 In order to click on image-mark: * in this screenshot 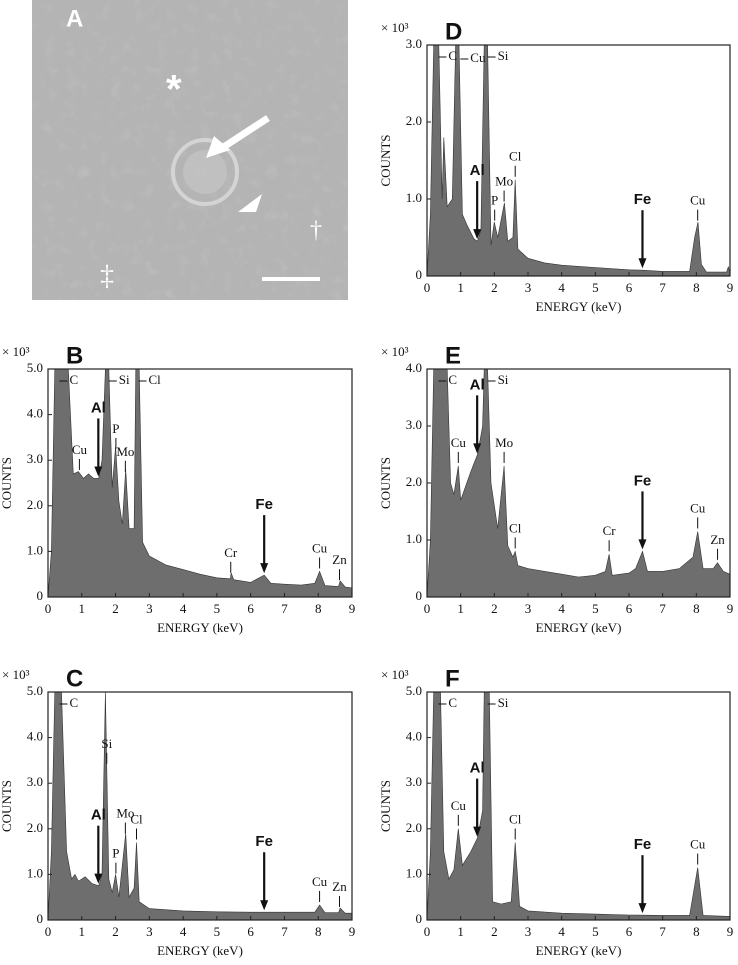, I will do `click(174, 90)`.